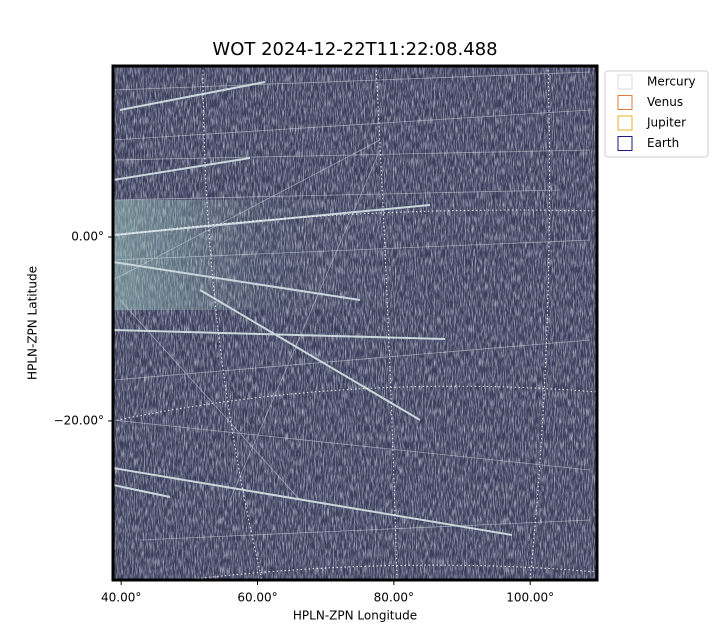 The width and height of the screenshot is (720, 644). Describe the element at coordinates (257, 598) in the screenshot. I see `x-tick-label: 60.00°` at that location.